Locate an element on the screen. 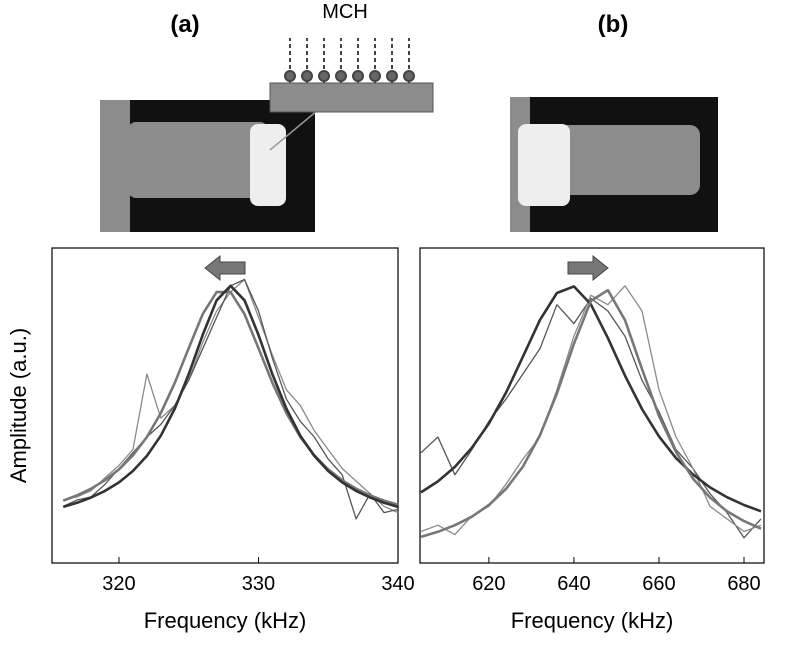 The image size is (786, 645). shift-arrow-left is located at coordinates (225, 268).